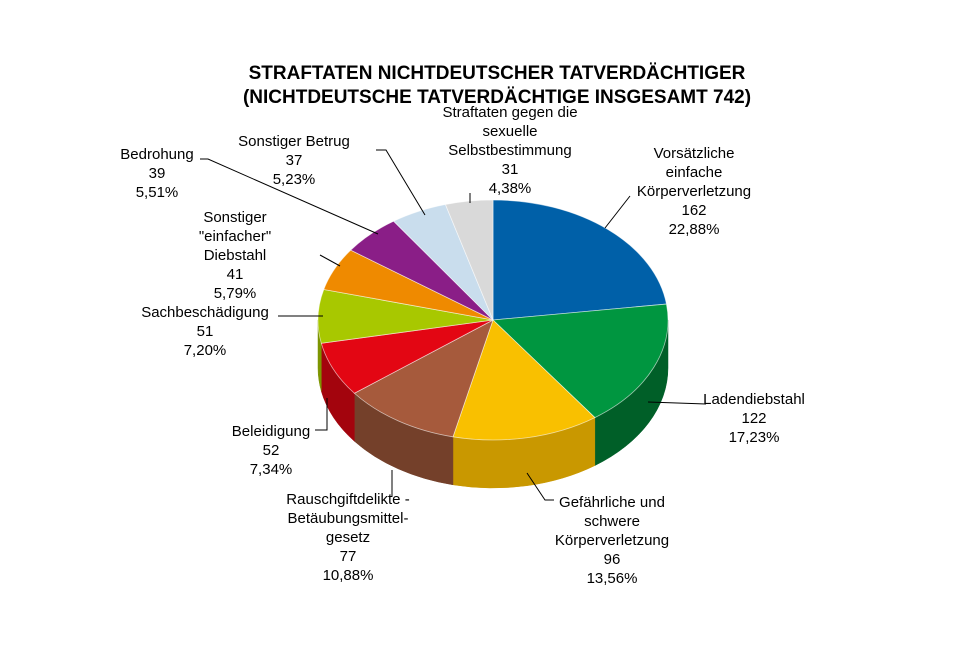 The height and width of the screenshot is (671, 953). What do you see at coordinates (235, 293) in the screenshot?
I see `slice-label-percent: 5,79%` at bounding box center [235, 293].